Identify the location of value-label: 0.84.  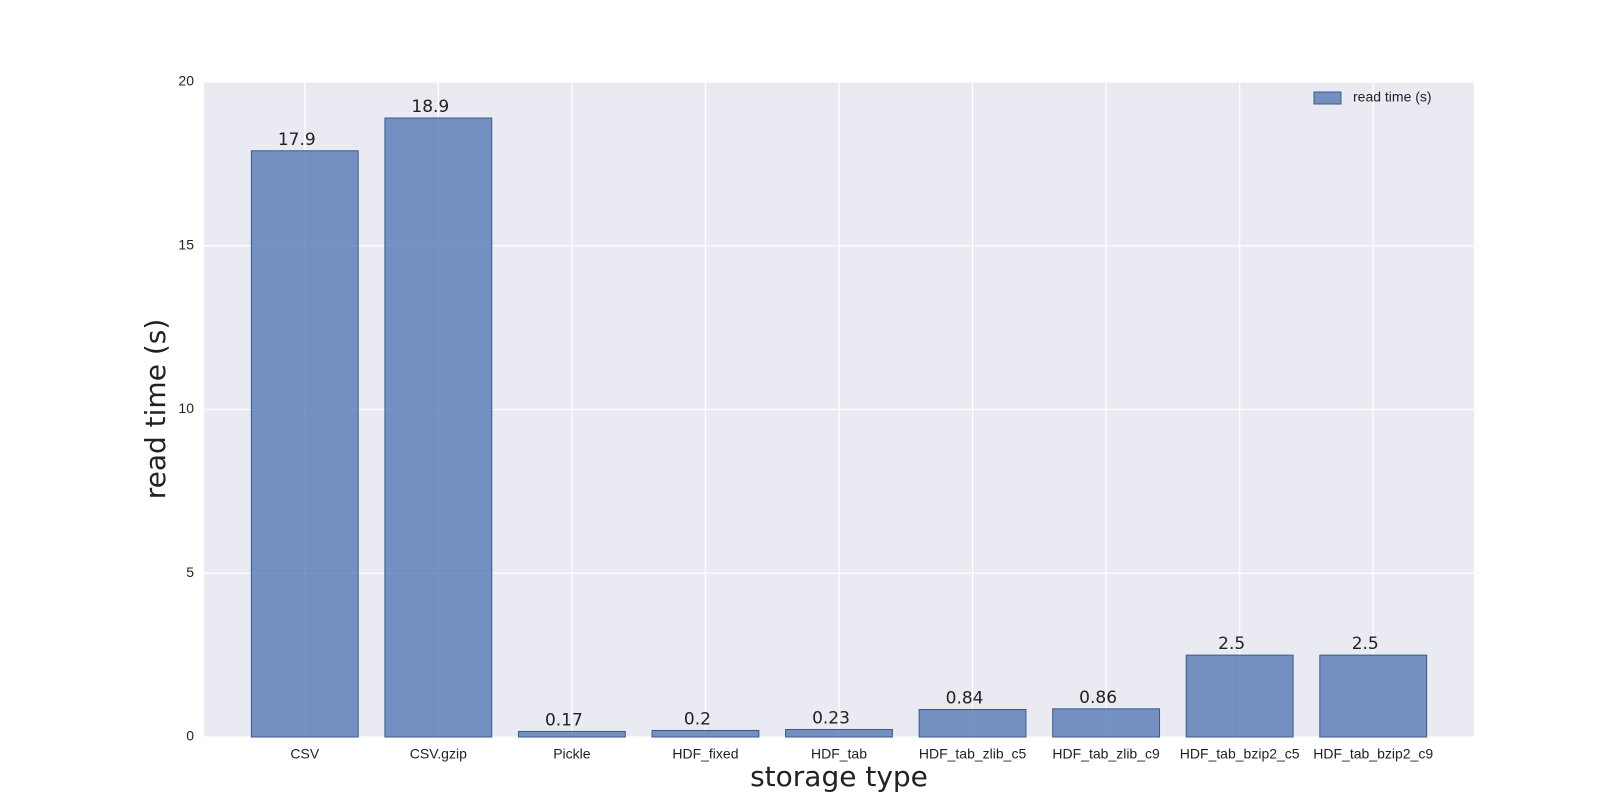
(965, 698).